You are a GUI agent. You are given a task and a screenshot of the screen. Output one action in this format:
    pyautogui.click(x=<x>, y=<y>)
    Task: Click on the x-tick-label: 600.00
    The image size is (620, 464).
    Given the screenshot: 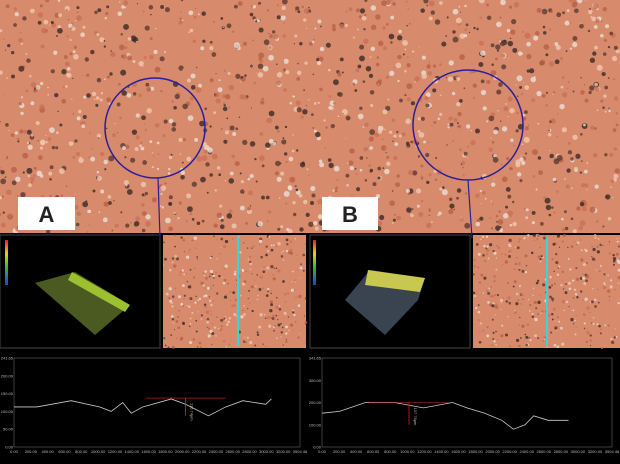 What is the action you would take?
    pyautogui.click(x=373, y=451)
    